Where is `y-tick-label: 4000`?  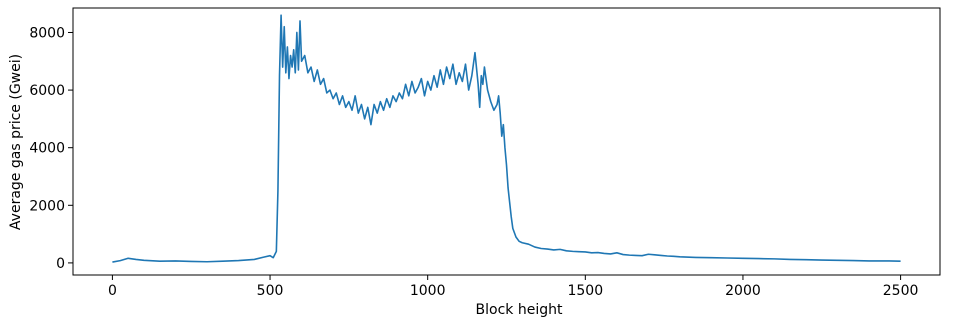 y-tick-label: 4000 is located at coordinates (47, 149).